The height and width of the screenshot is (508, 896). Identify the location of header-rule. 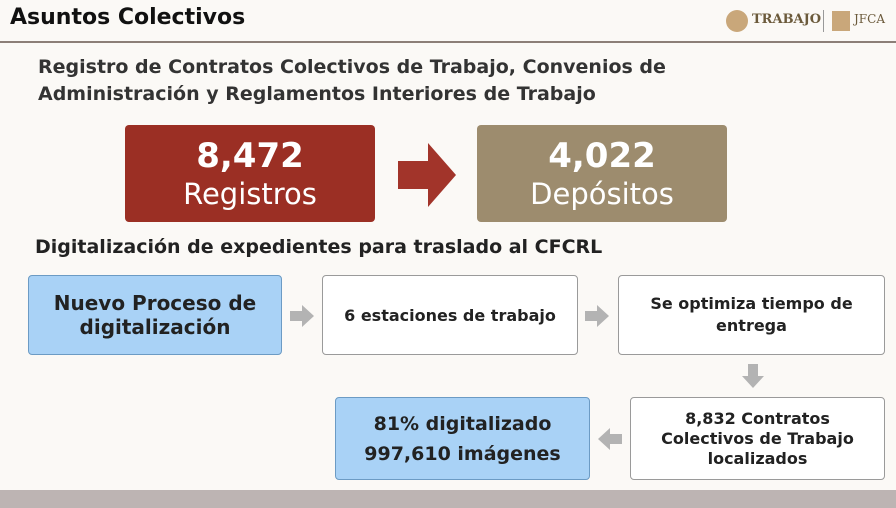
(448, 42).